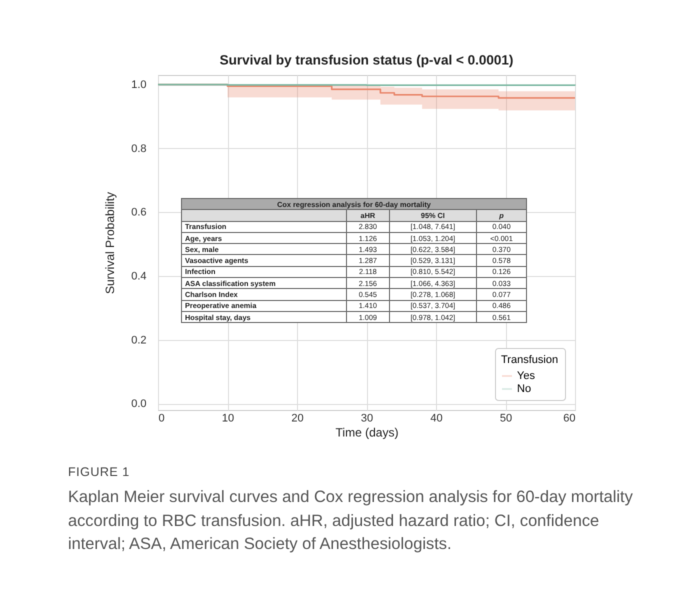 This screenshot has width=680, height=596. I want to click on legend-label: No, so click(524, 389).